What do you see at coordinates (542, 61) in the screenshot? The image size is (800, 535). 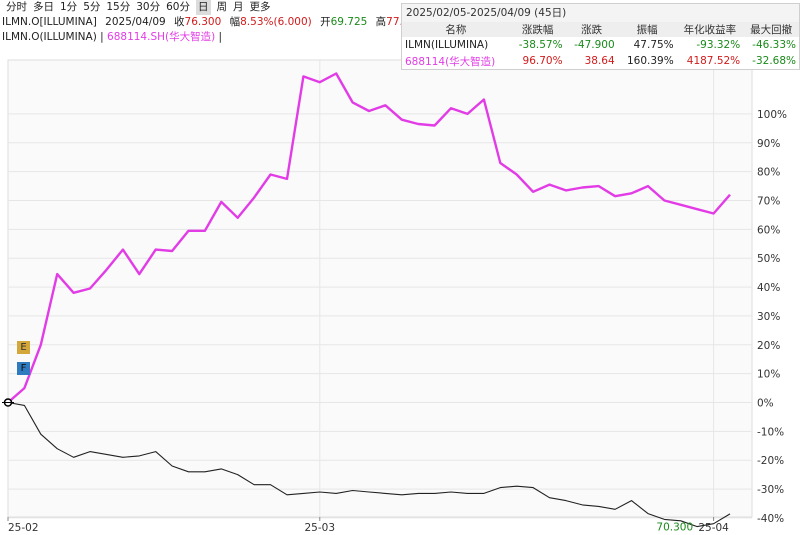 I see `stats-value: 96.70%` at bounding box center [542, 61].